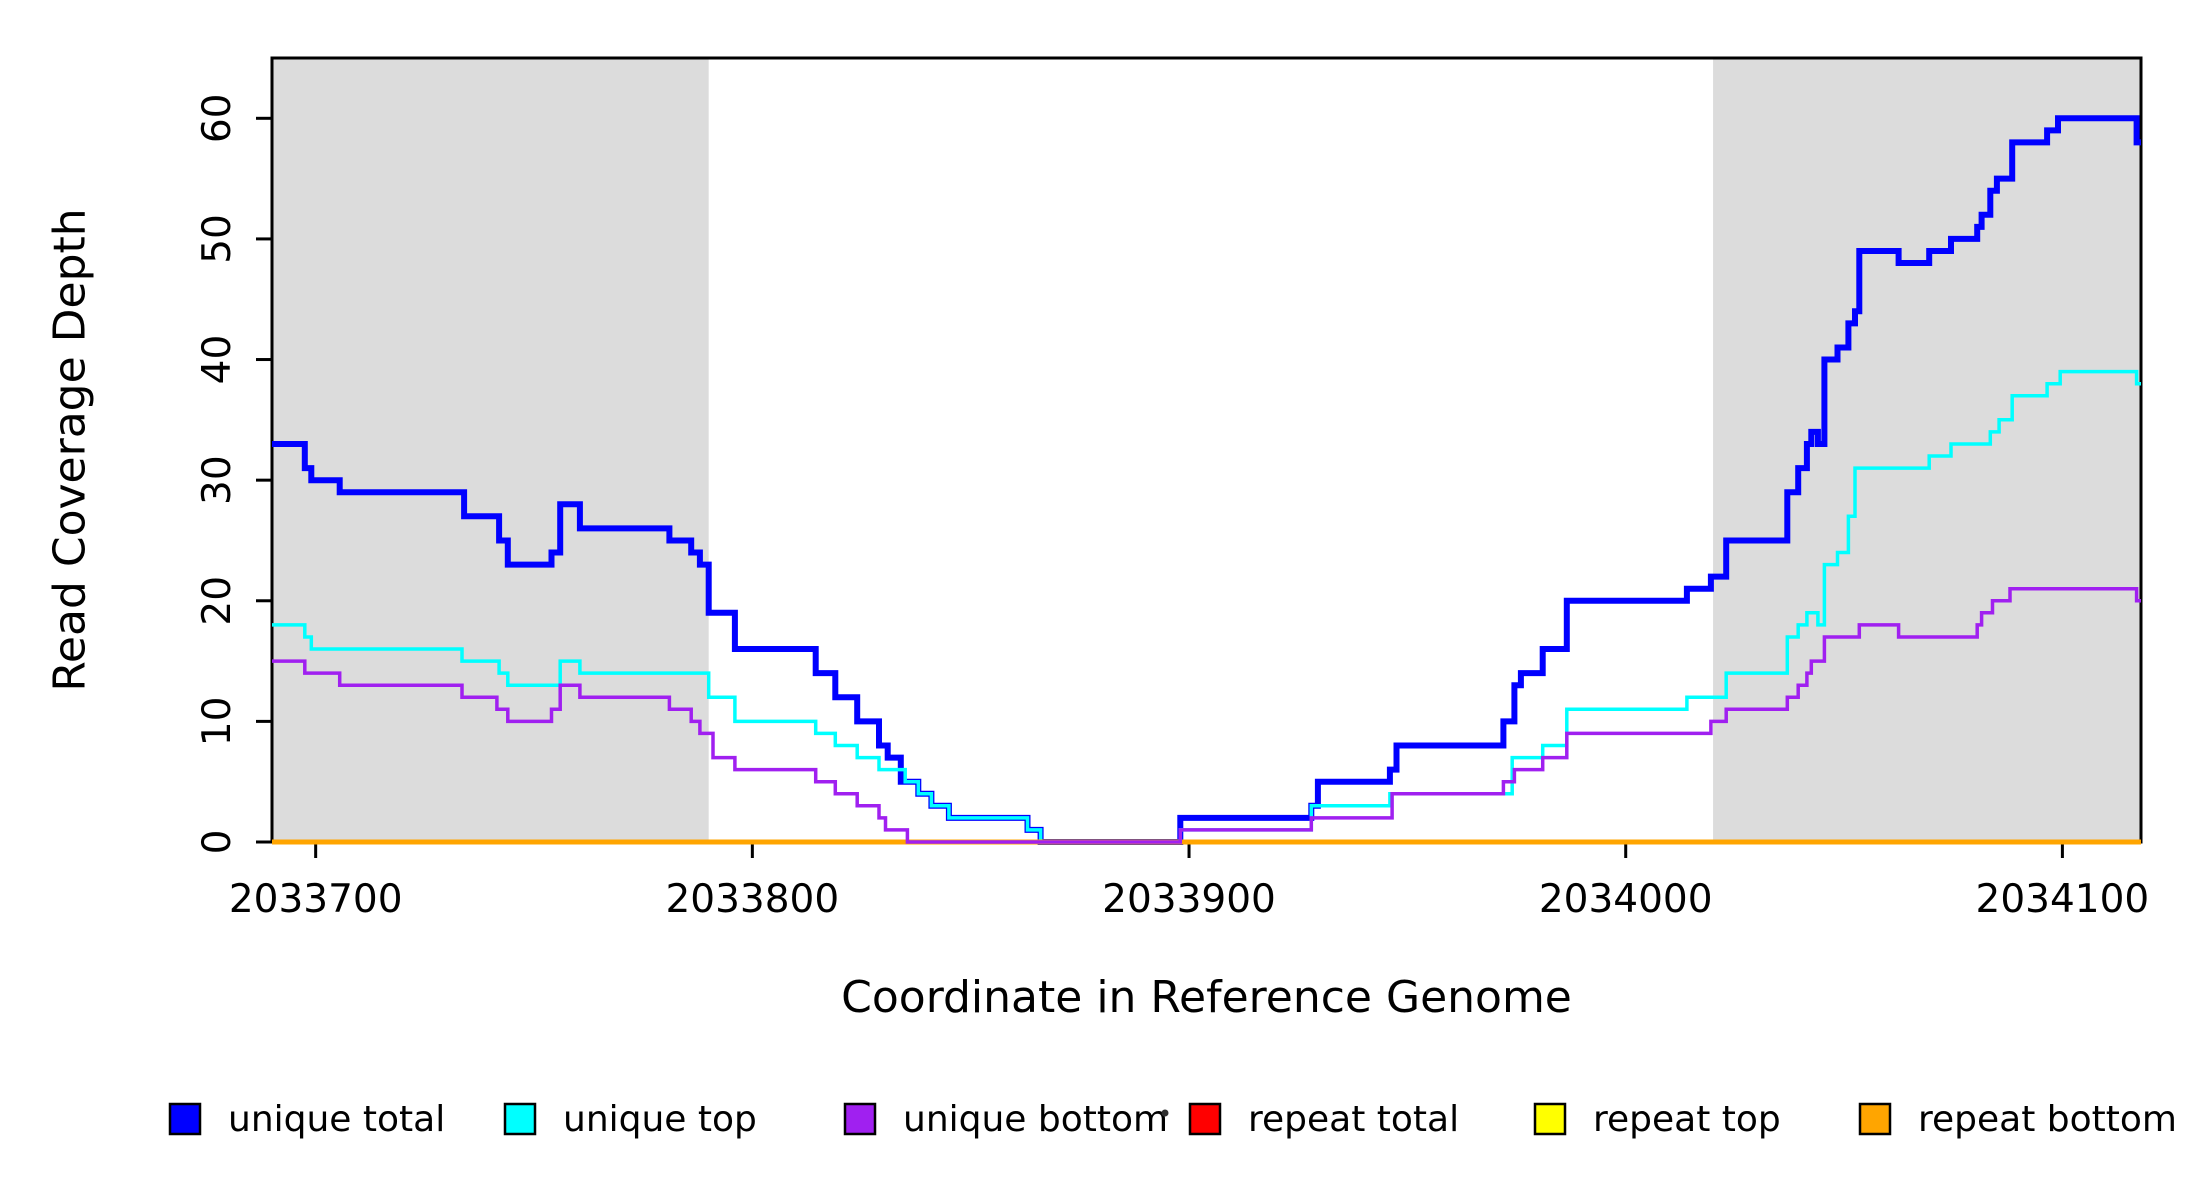 The image size is (2200, 1200). I want to click on legend-label-unique-total: unique total, so click(336, 1119).